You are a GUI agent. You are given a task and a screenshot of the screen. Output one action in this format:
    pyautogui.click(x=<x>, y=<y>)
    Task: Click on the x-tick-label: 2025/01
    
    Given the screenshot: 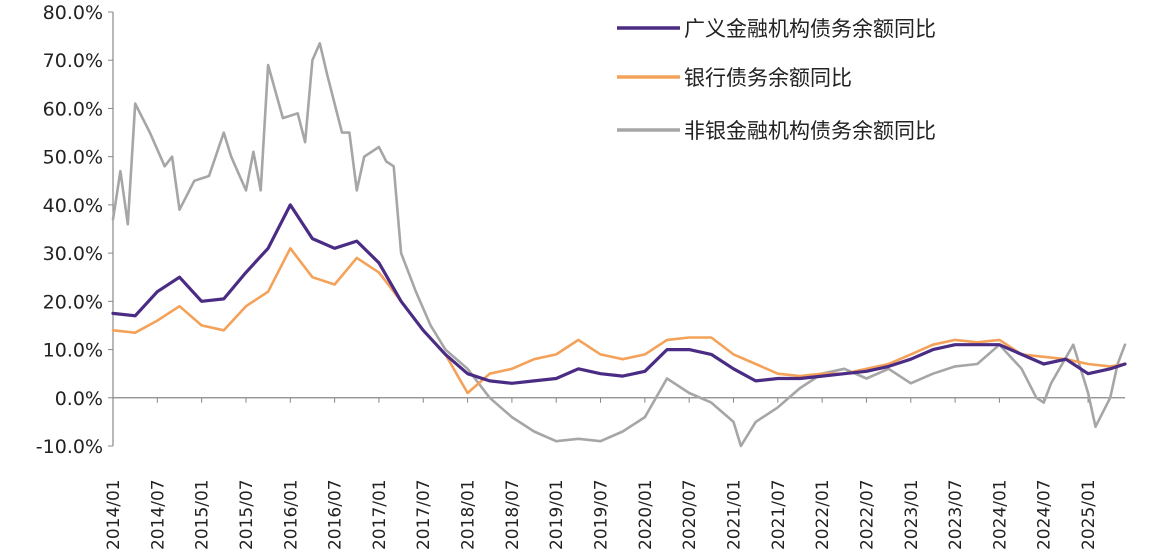 What is the action you would take?
    pyautogui.click(x=1089, y=514)
    